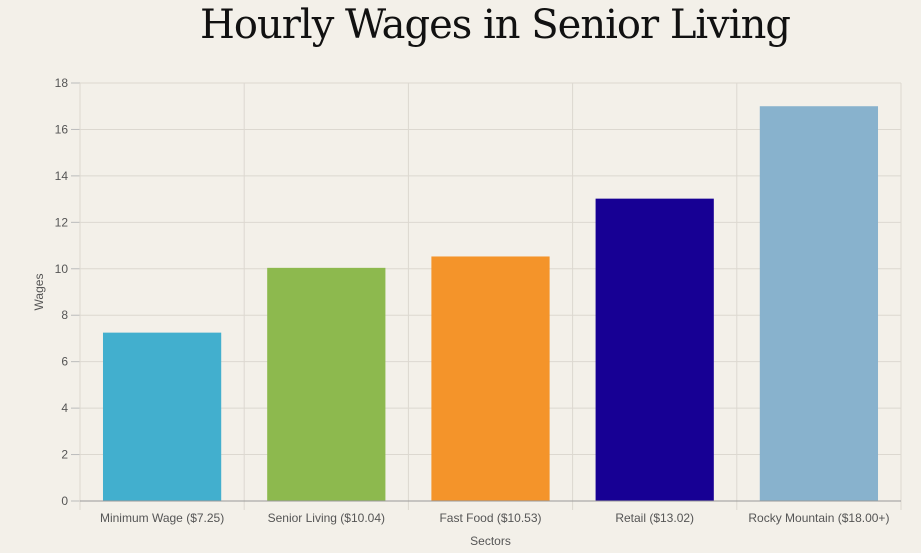 The image size is (921, 553). Describe the element at coordinates (62, 83) in the screenshot. I see `y-tick-label: 18` at that location.